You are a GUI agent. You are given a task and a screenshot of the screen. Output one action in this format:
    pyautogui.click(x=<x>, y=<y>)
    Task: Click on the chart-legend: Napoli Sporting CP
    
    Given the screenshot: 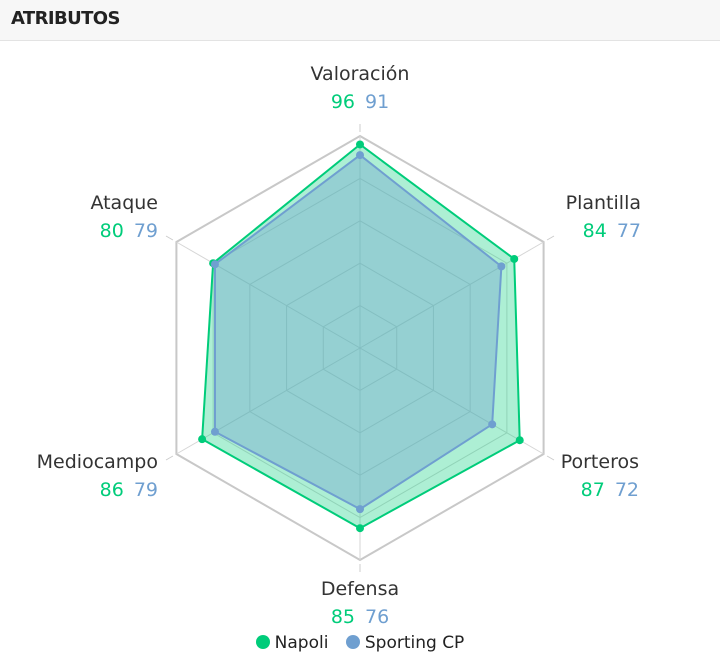 What is the action you would take?
    pyautogui.click(x=360, y=643)
    